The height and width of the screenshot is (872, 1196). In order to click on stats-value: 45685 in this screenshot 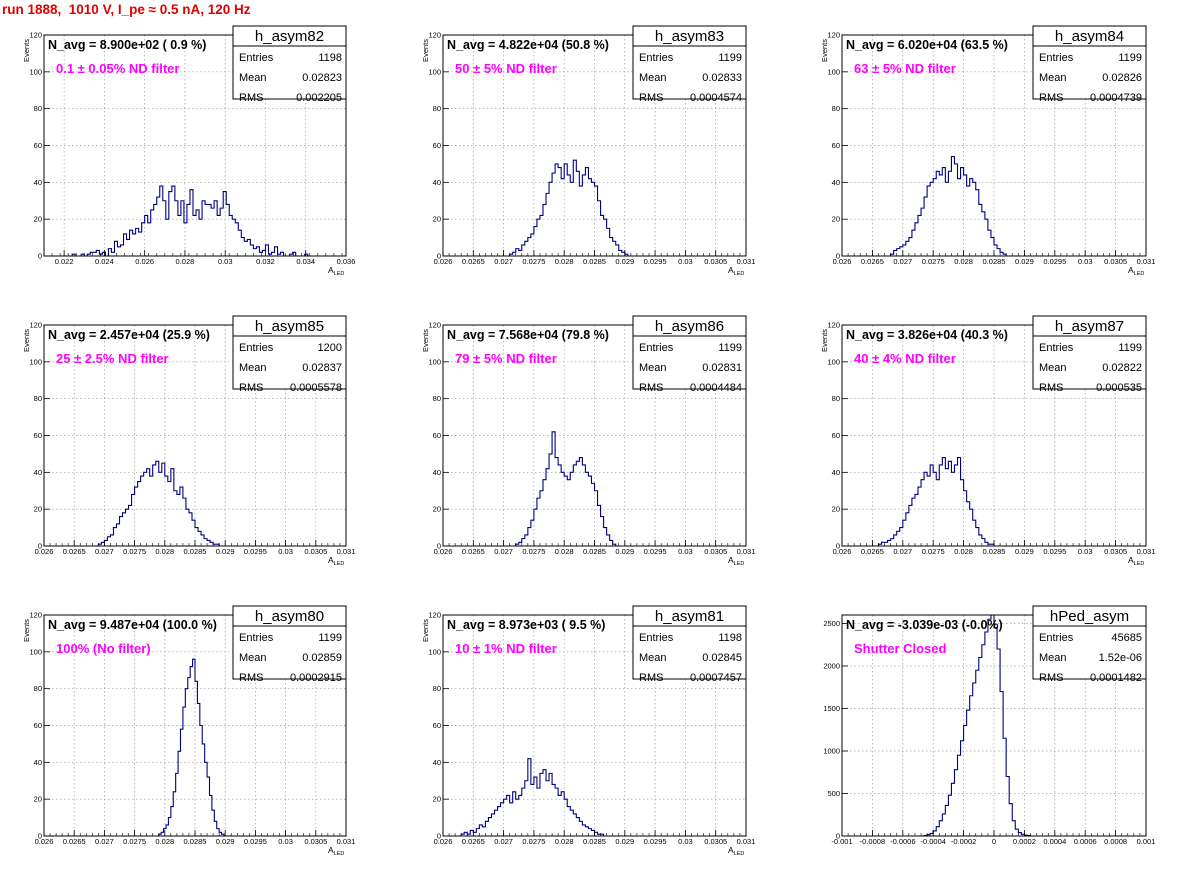, I will do `click(1126, 638)`.